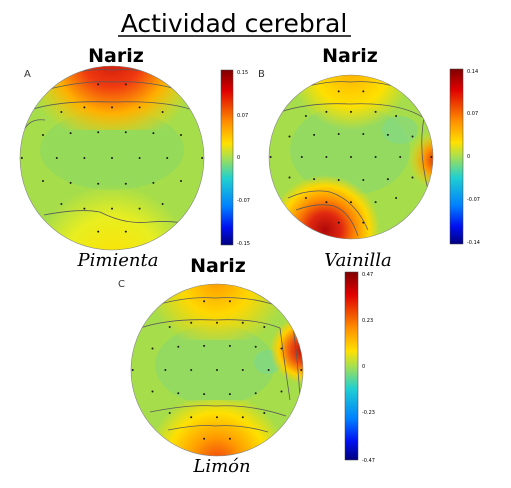 This screenshot has height=488, width=511. I want to click on head-map-c, so click(217, 370).